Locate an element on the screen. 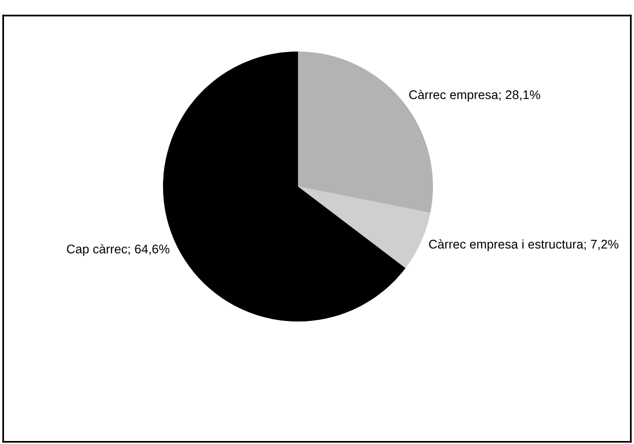 The width and height of the screenshot is (634, 444). data-label: ; 64,6% is located at coordinates (149, 249).